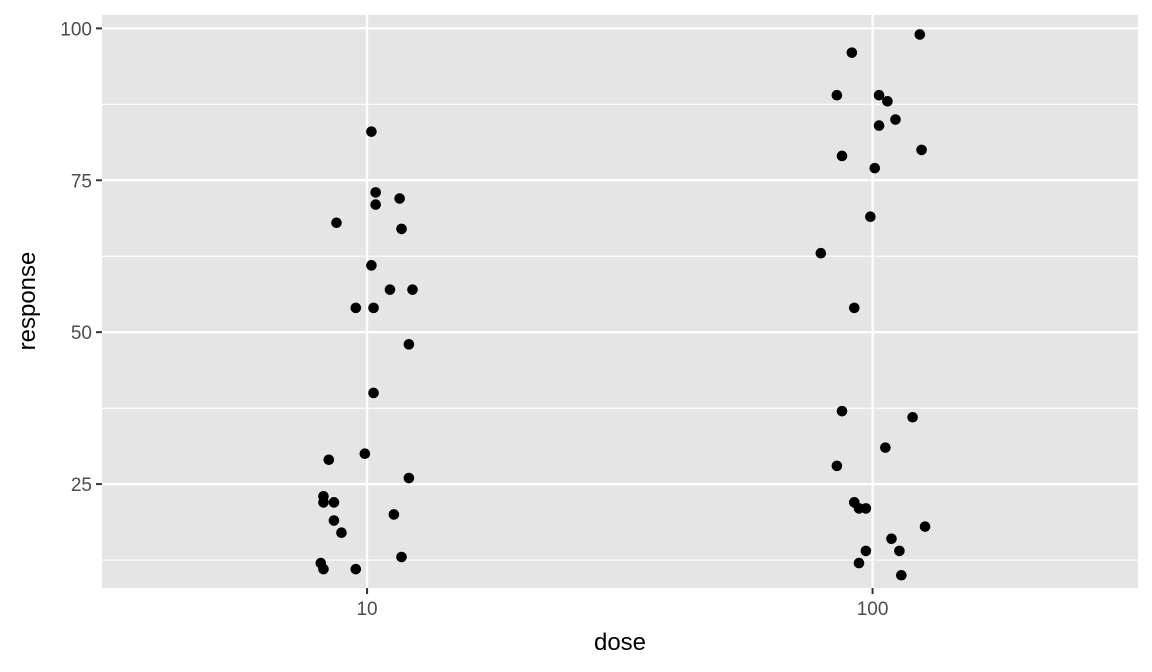 The width and height of the screenshot is (1152, 672). I want to click on x-axis: 10 100, so click(622, 604).